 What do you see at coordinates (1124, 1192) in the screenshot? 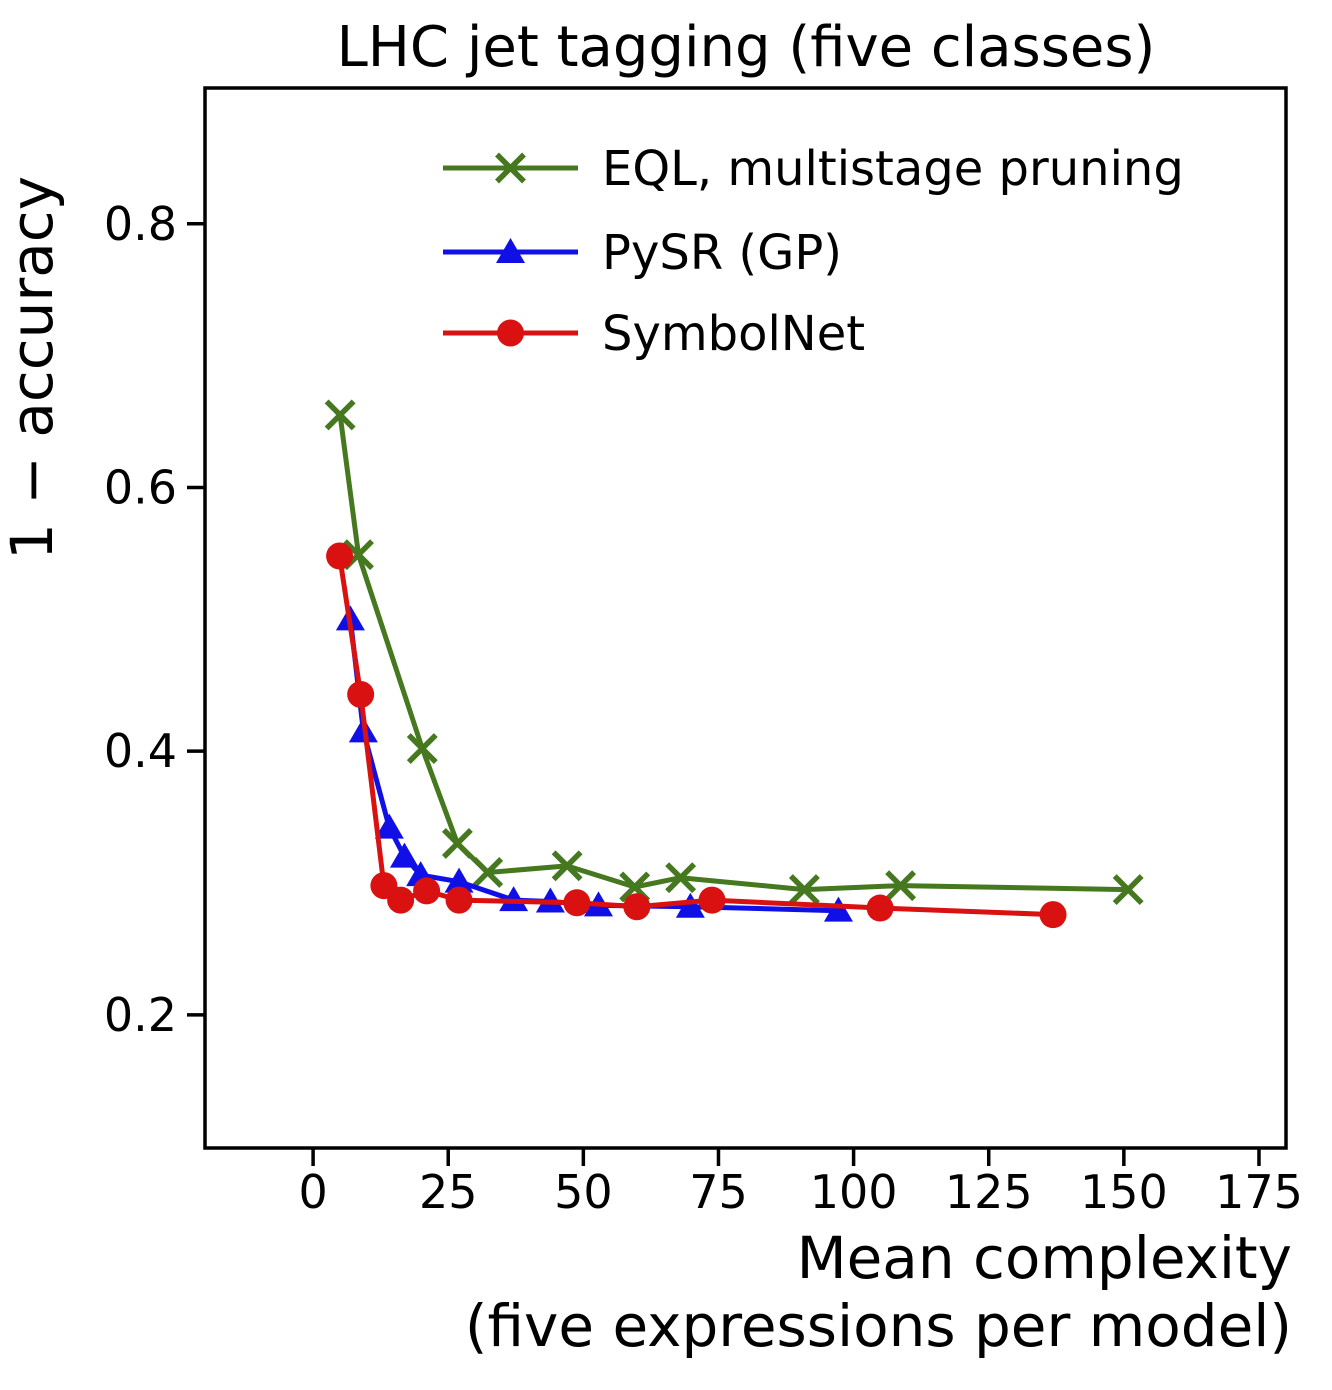
I see `x-tick-label: 150` at bounding box center [1124, 1192].